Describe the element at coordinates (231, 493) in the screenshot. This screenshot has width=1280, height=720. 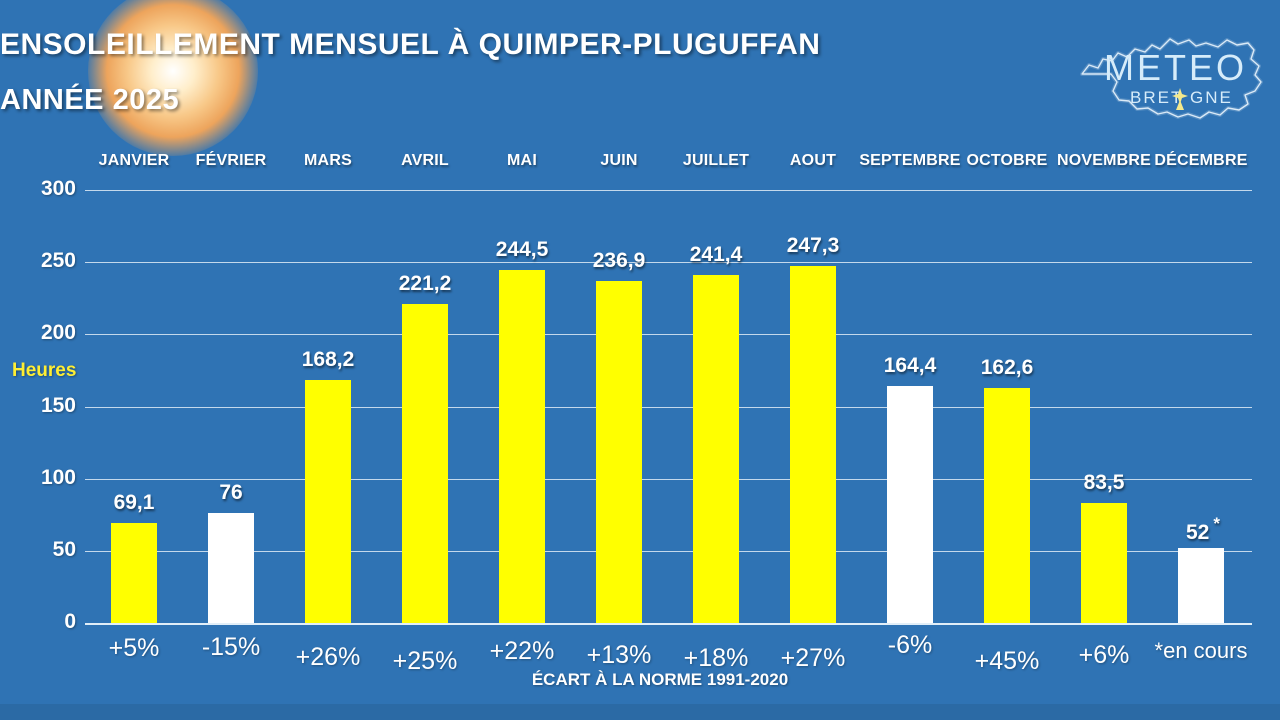
I see `bar-value-label: 76` at that location.